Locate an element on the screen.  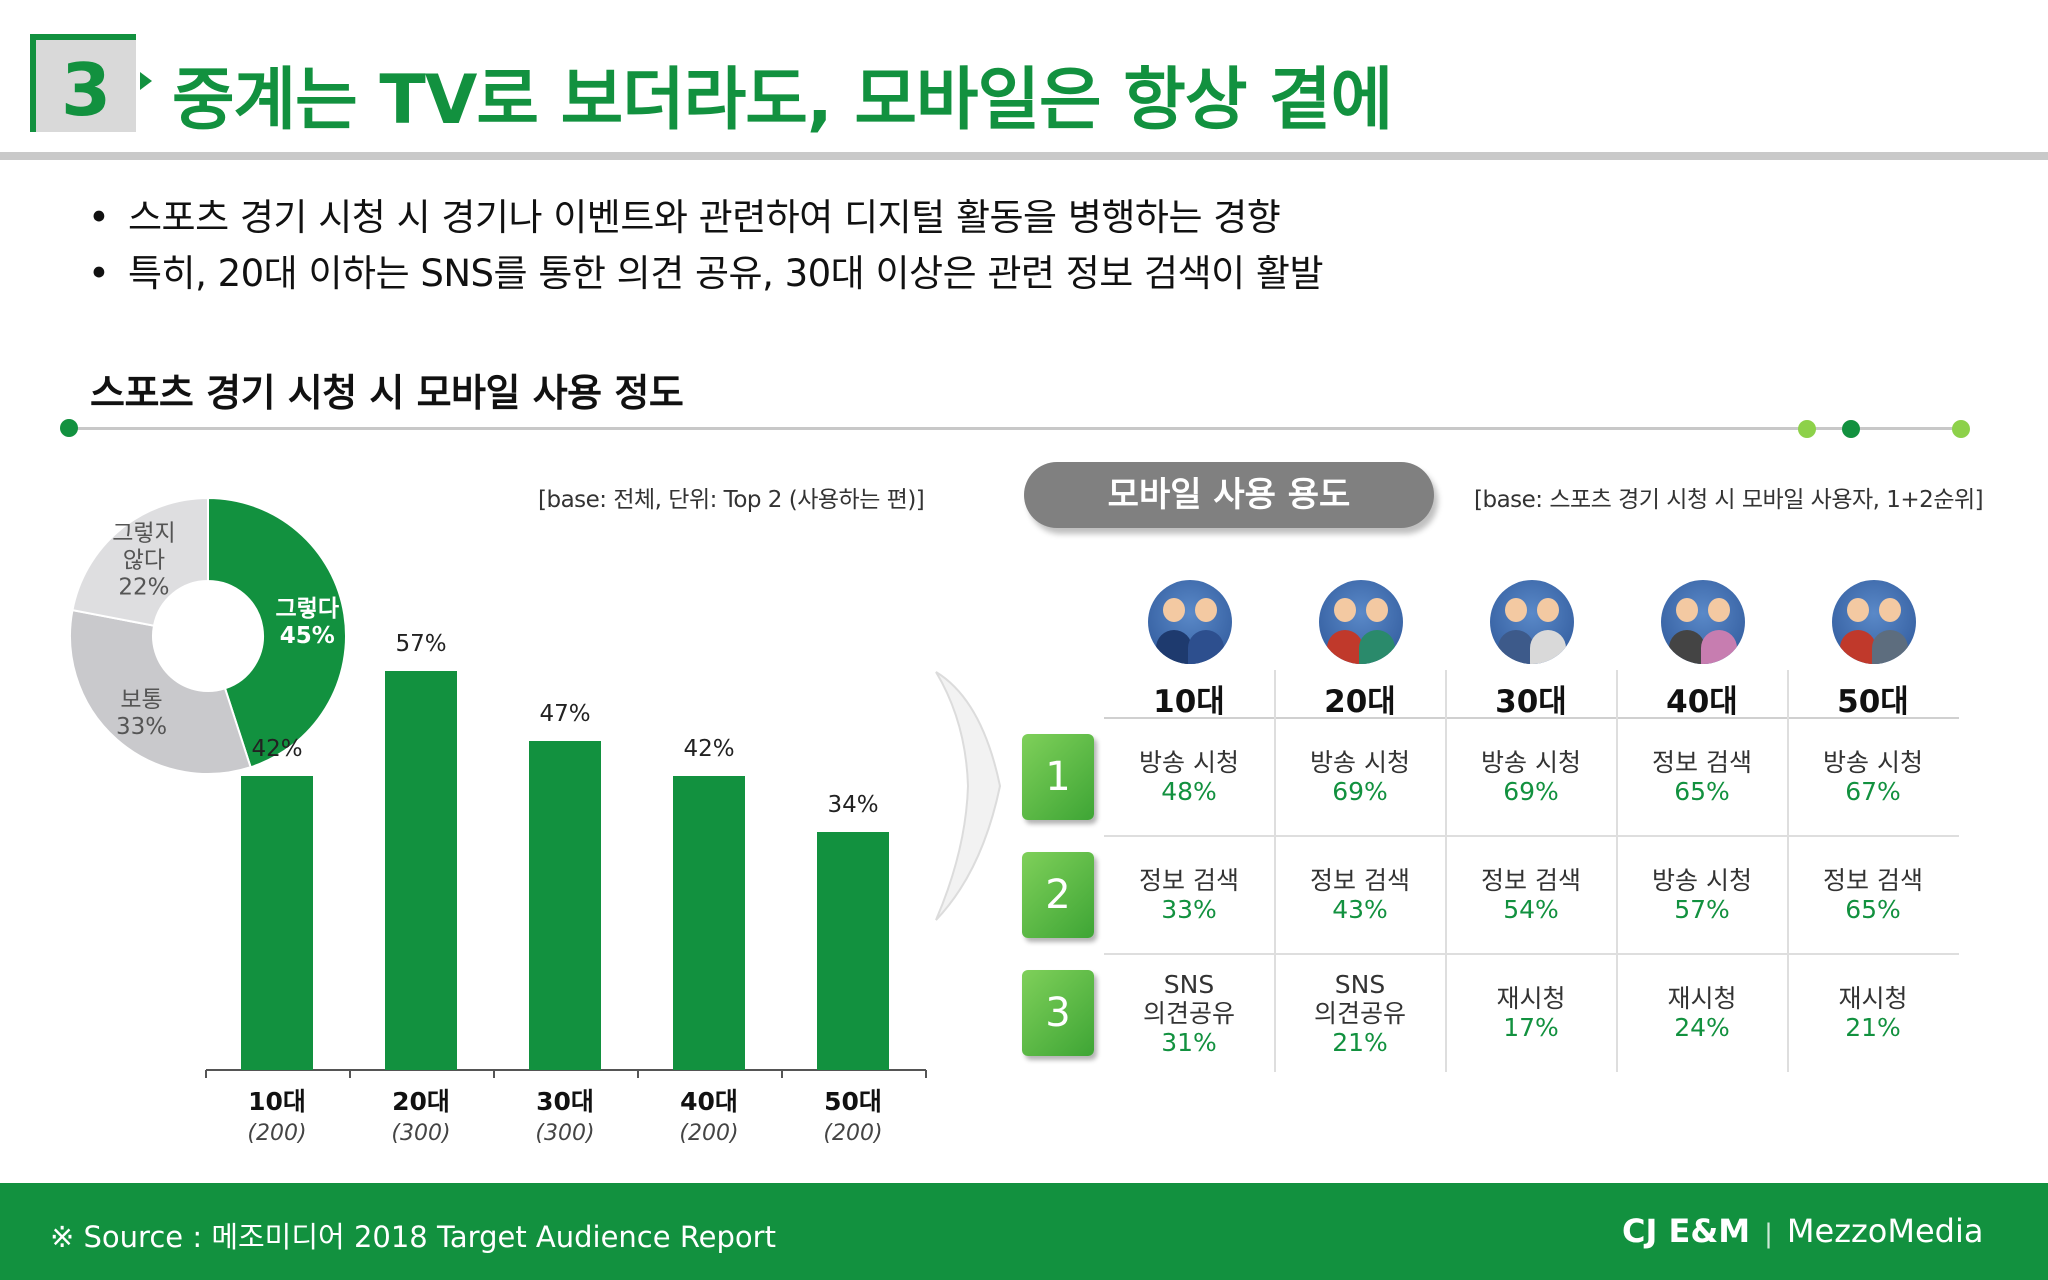
table-cell: SNS 의견공유 31% is located at coordinates (1189, 1013).